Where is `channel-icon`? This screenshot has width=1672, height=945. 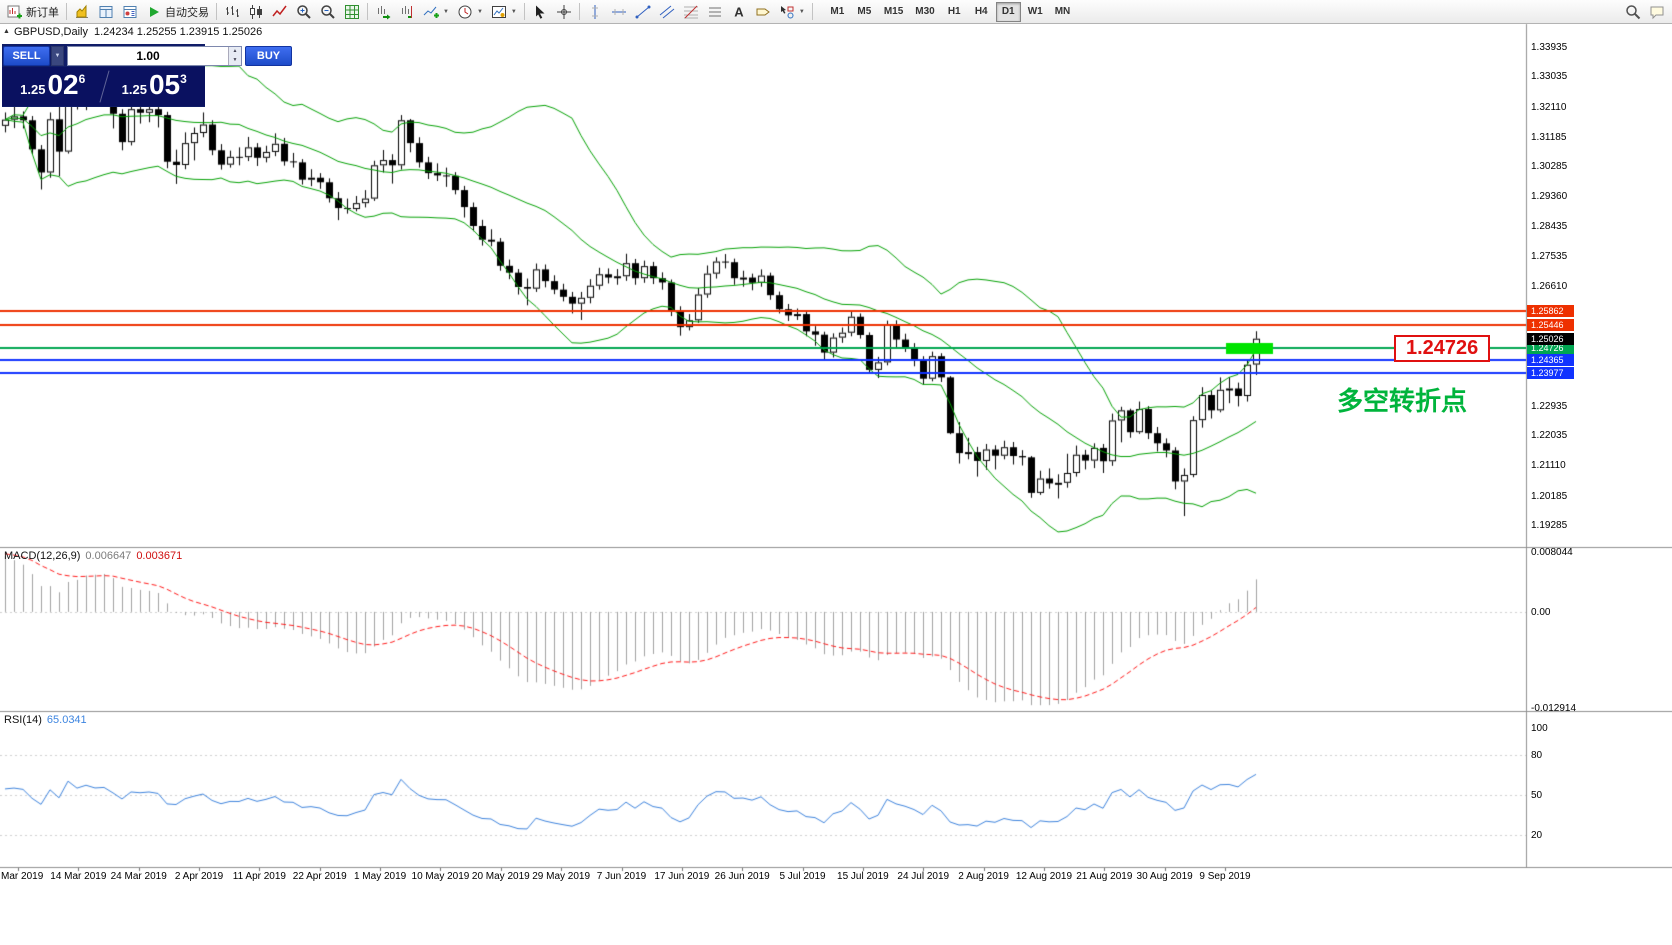 channel-icon is located at coordinates (667, 11).